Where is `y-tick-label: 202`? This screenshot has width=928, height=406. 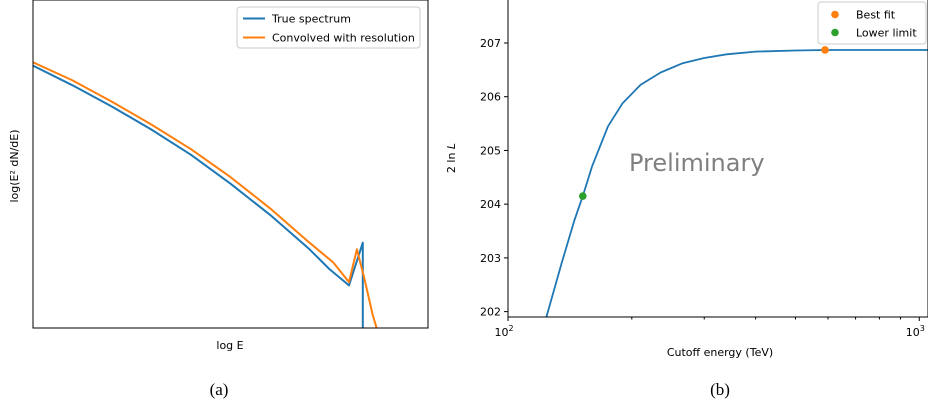
y-tick-label: 202 is located at coordinates (490, 312).